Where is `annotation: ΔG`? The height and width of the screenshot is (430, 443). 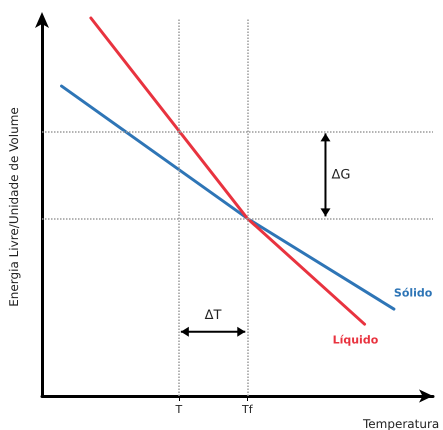 annotation: ΔG is located at coordinates (340, 174).